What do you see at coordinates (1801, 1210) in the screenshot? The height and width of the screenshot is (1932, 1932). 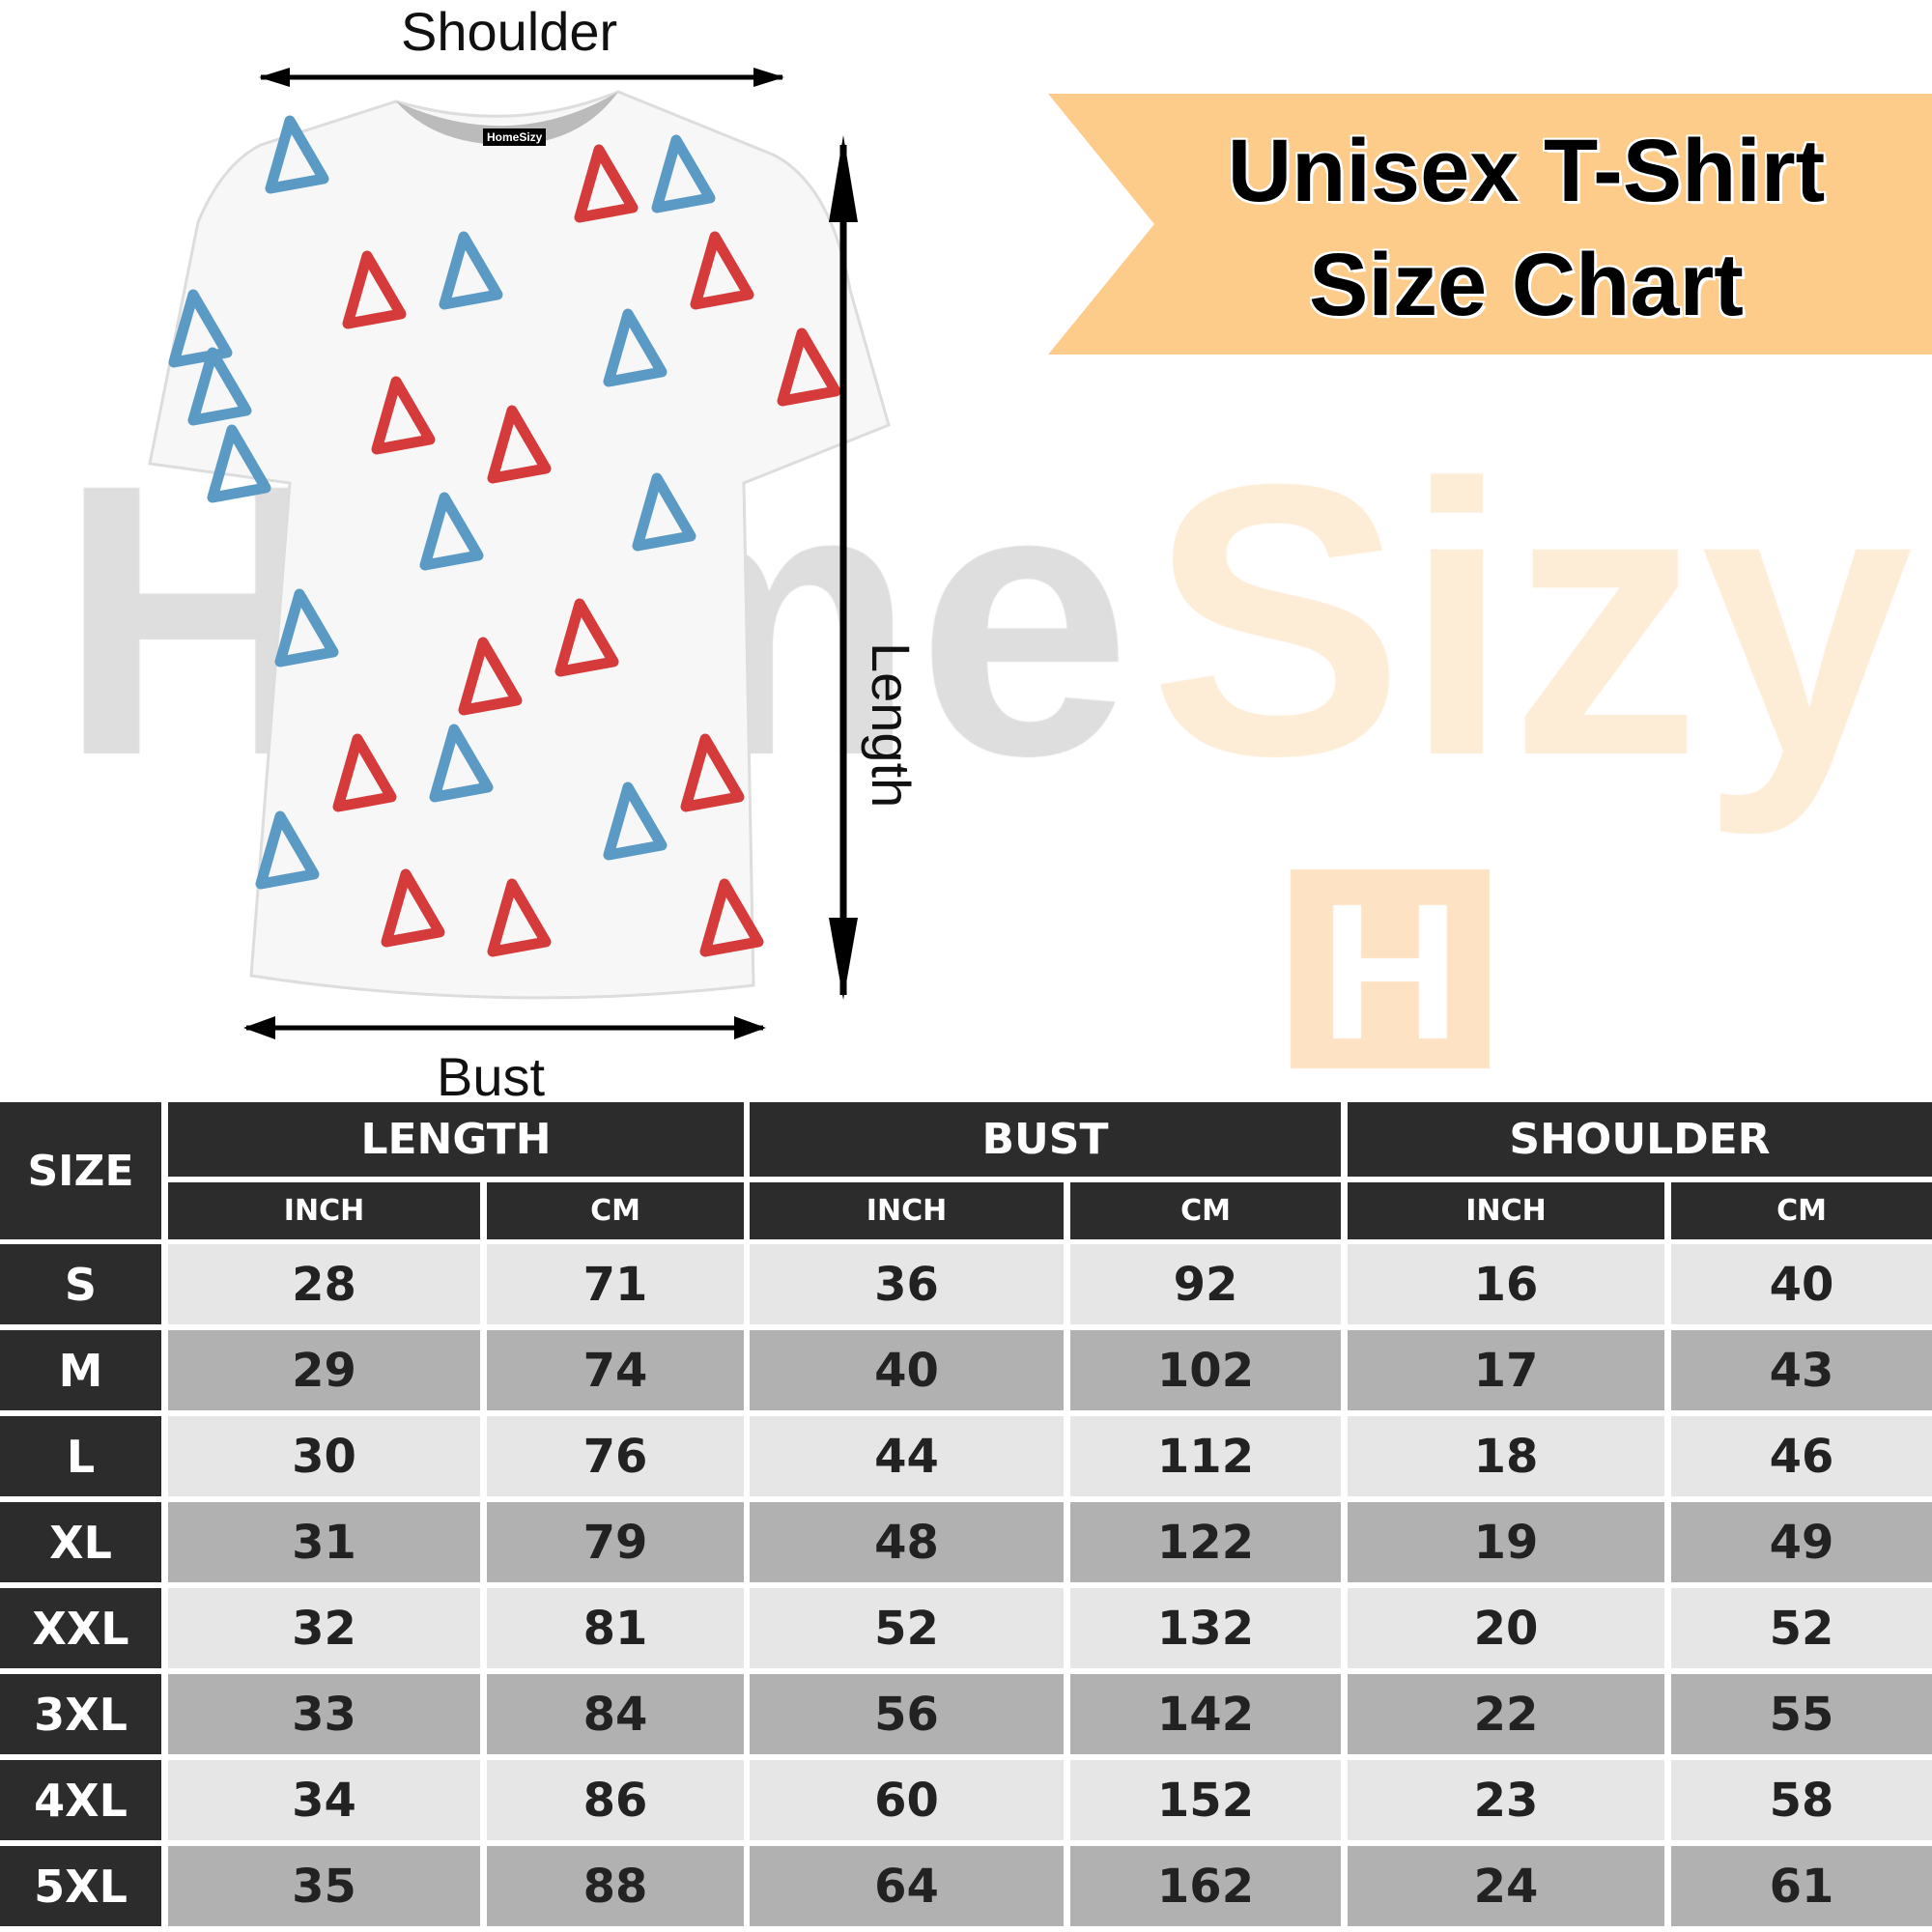 I see `unit-header-shoulder-cm: CM` at bounding box center [1801, 1210].